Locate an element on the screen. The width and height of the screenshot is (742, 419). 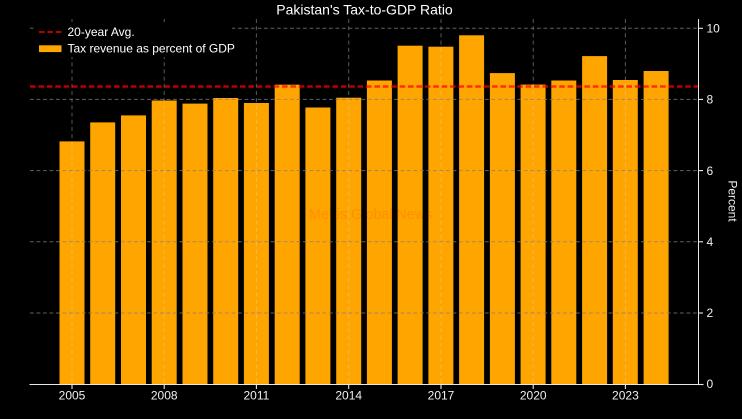
svg-text: 2020 is located at coordinates (533, 396).